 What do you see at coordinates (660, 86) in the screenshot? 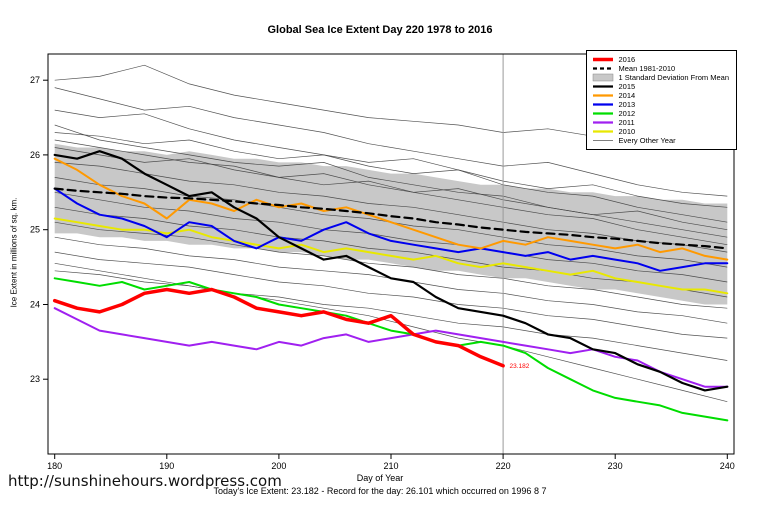
I see `legend-item: 2015` at bounding box center [660, 86].